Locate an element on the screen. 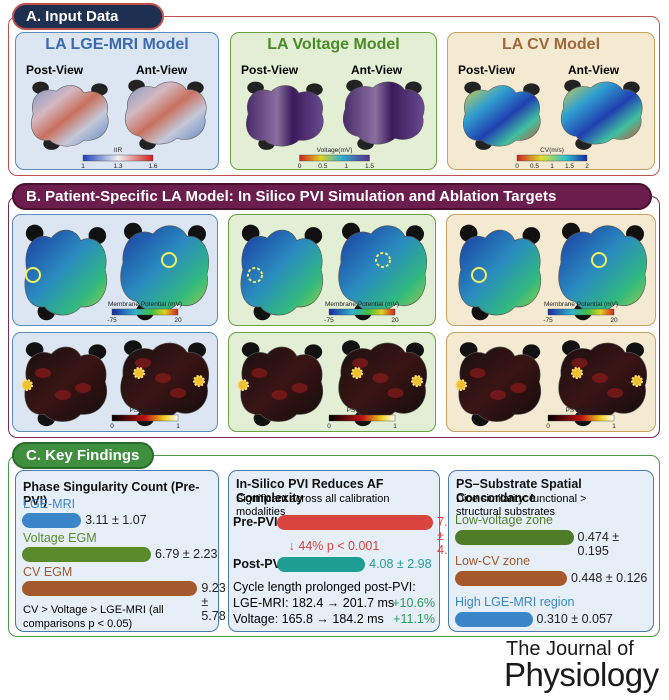 This screenshot has height=700, width=669. cycle-change: +11.1% is located at coordinates (414, 619).